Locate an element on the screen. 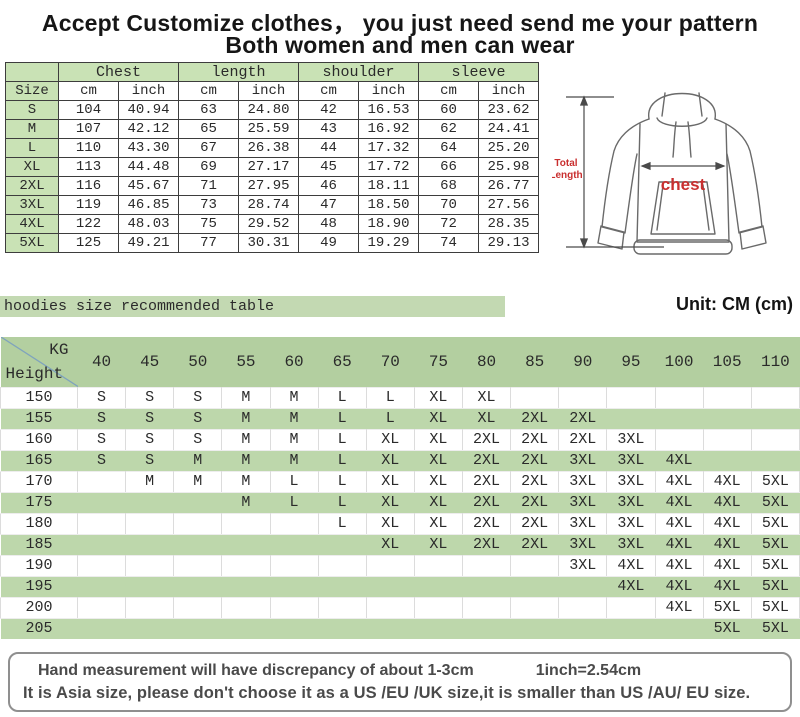 The width and height of the screenshot is (800, 717). size-value: 24.41 is located at coordinates (508, 129).